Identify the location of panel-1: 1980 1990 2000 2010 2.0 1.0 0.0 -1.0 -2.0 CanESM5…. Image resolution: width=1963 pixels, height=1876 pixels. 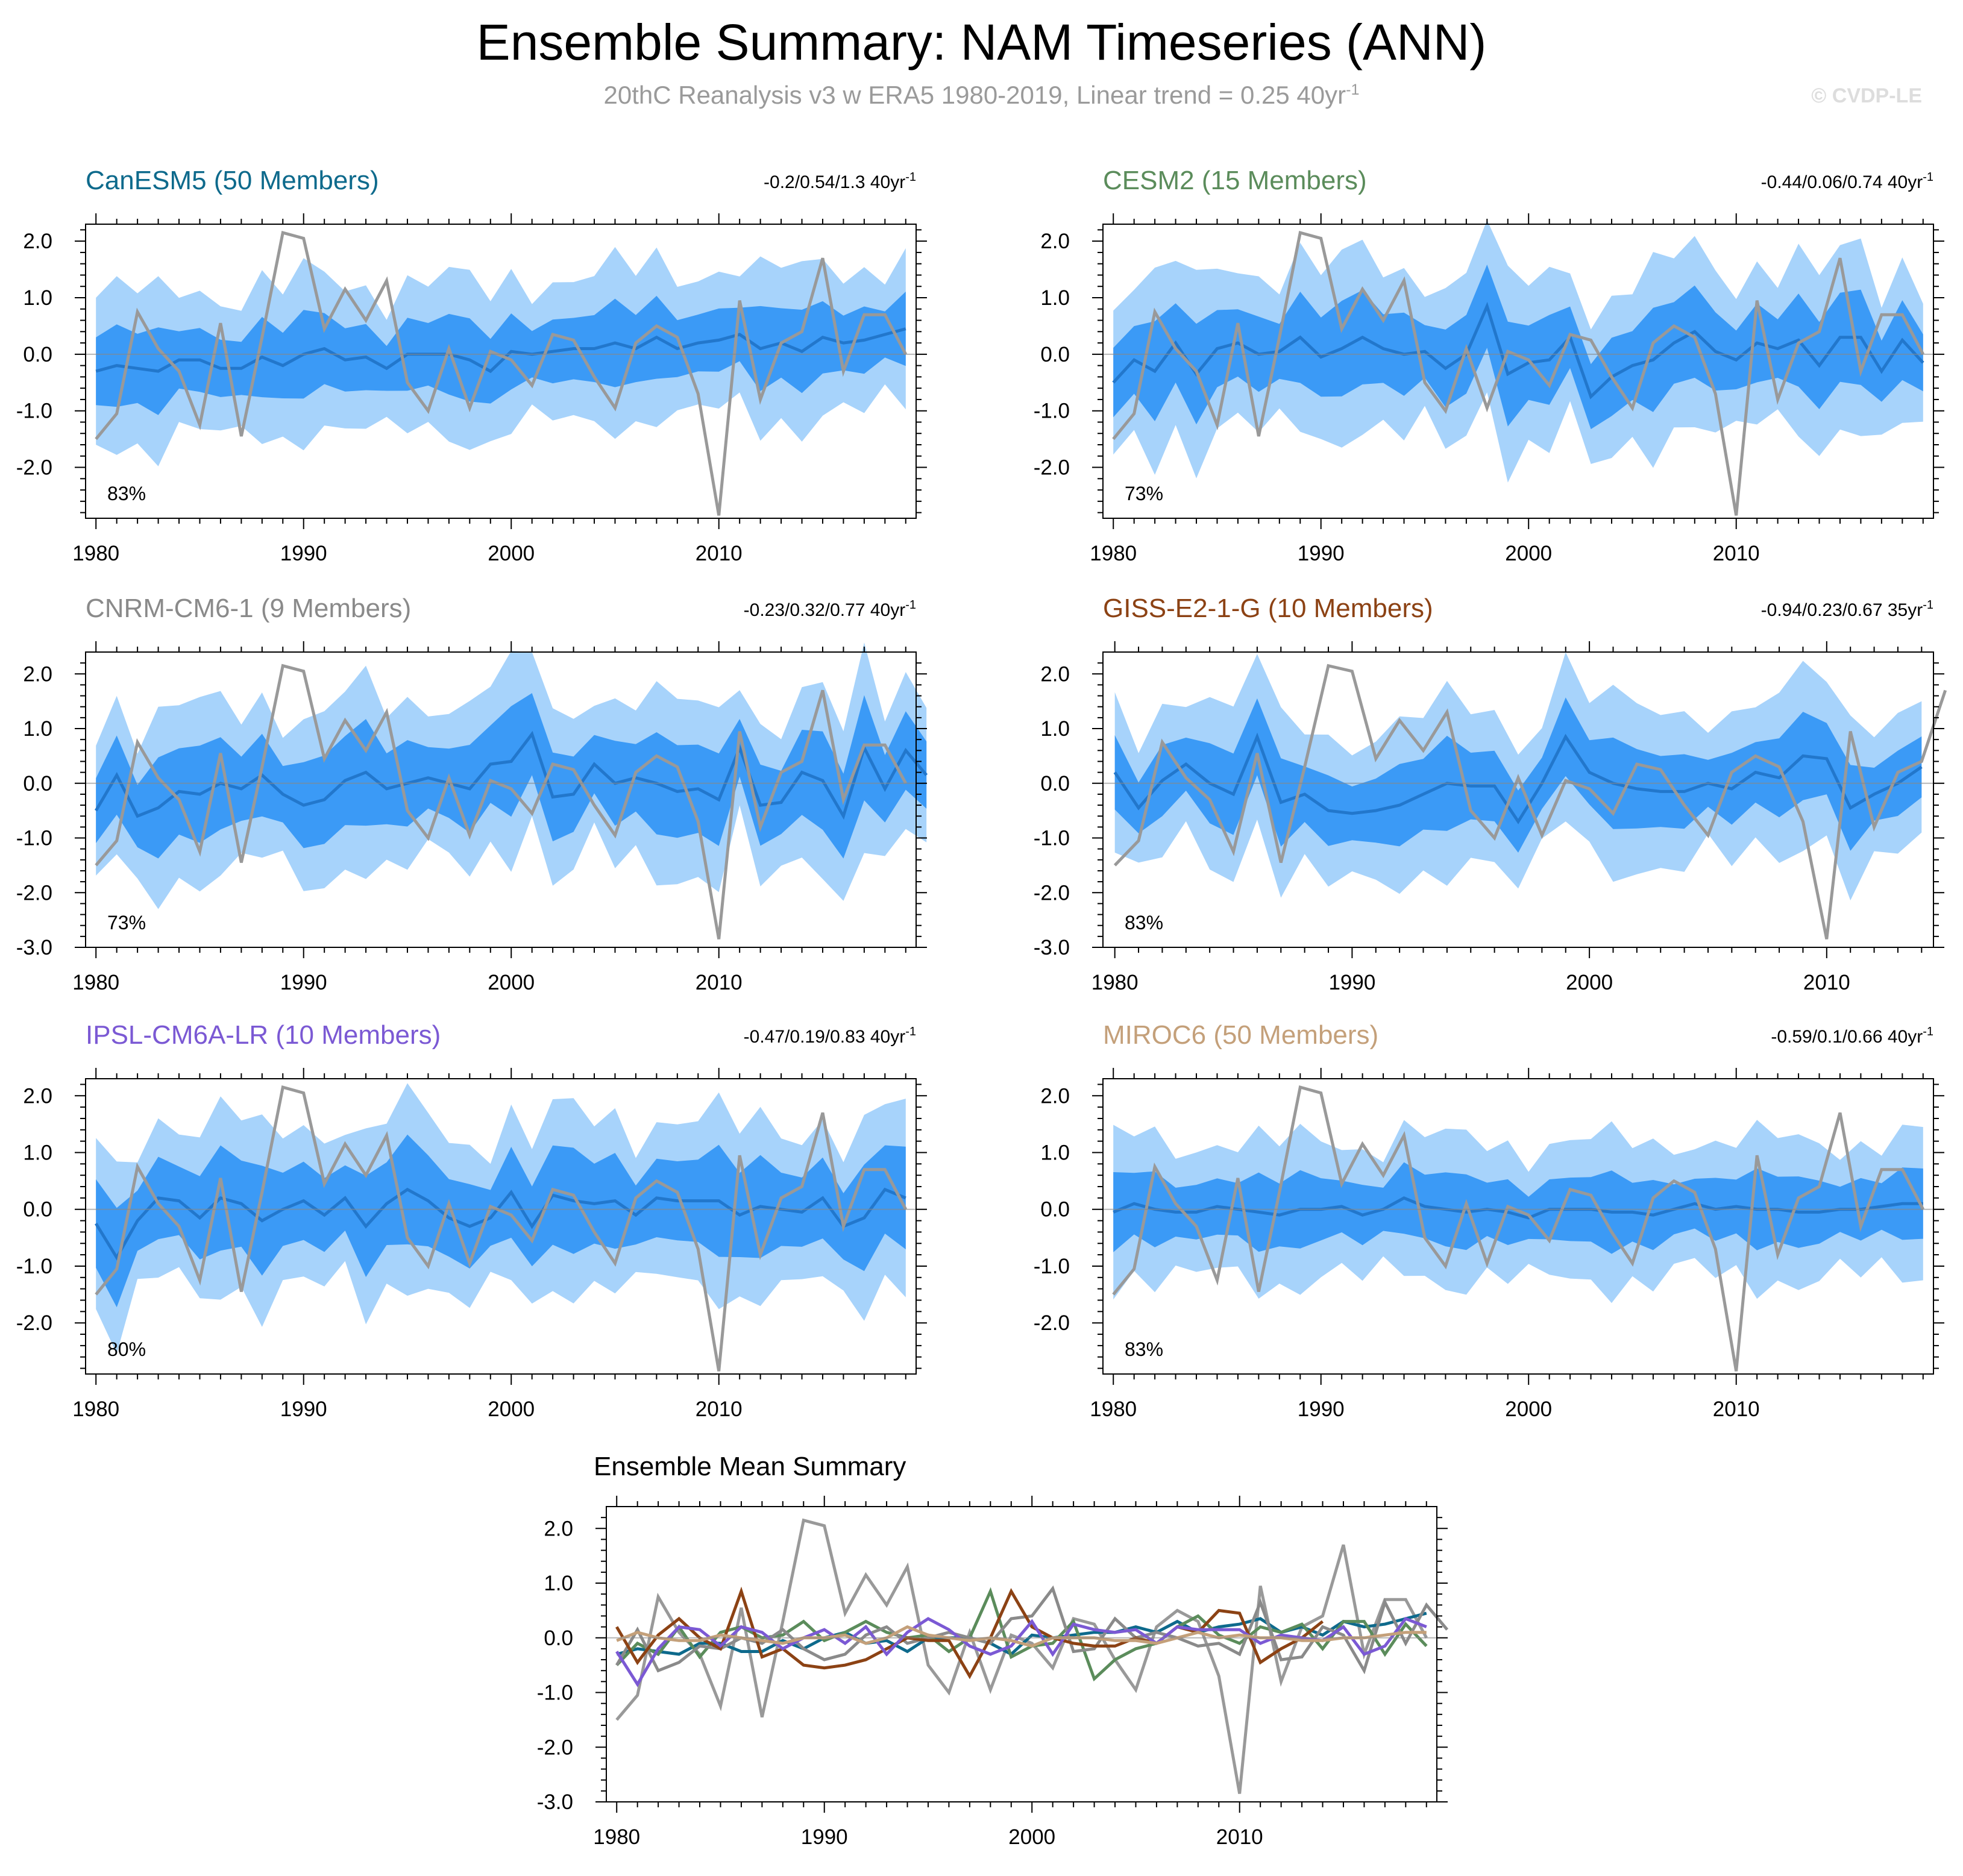
(471, 365).